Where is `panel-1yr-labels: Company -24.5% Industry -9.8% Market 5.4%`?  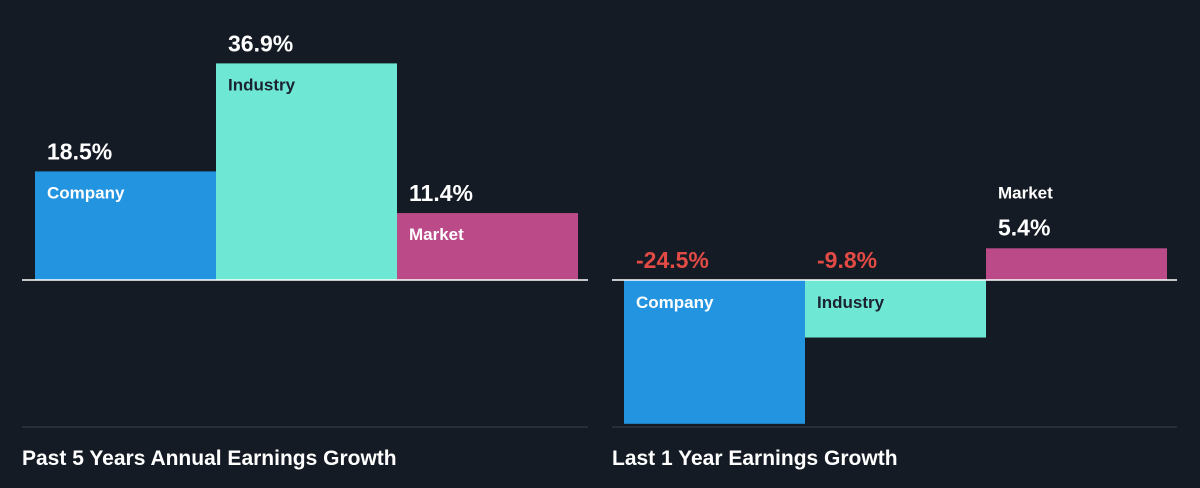 panel-1yr-labels: Company -24.5% Industry -9.8% Market 5.4% is located at coordinates (844, 247).